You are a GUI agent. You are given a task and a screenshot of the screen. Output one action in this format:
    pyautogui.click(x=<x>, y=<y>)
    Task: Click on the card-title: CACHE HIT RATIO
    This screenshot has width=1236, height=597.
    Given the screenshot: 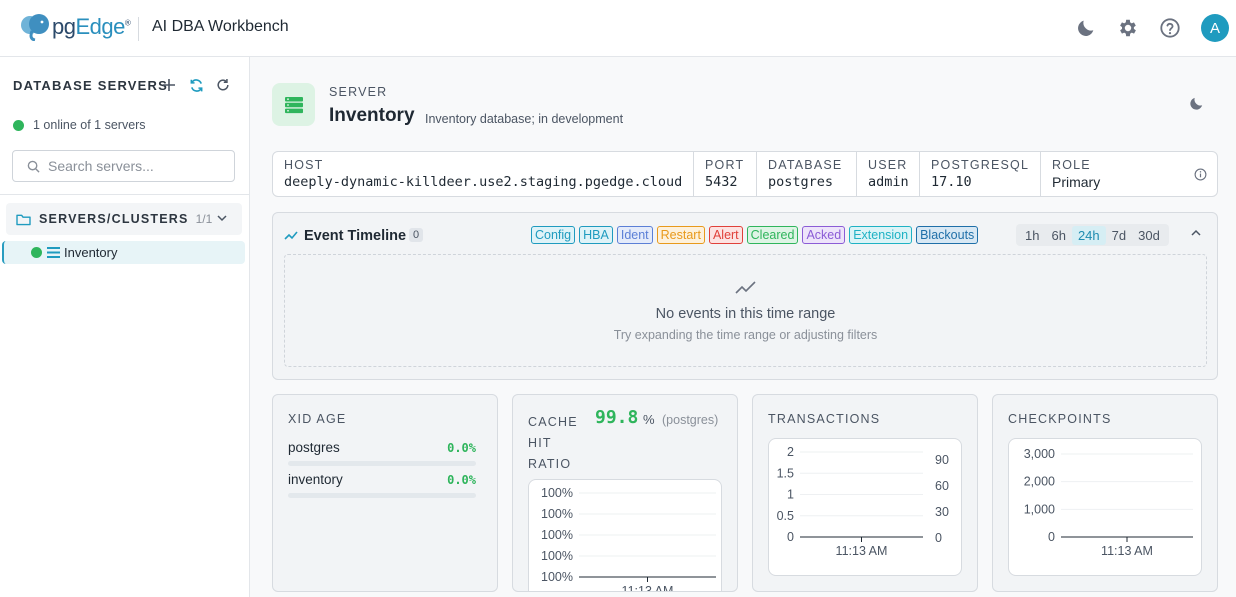 What is the action you would take?
    pyautogui.click(x=553, y=443)
    